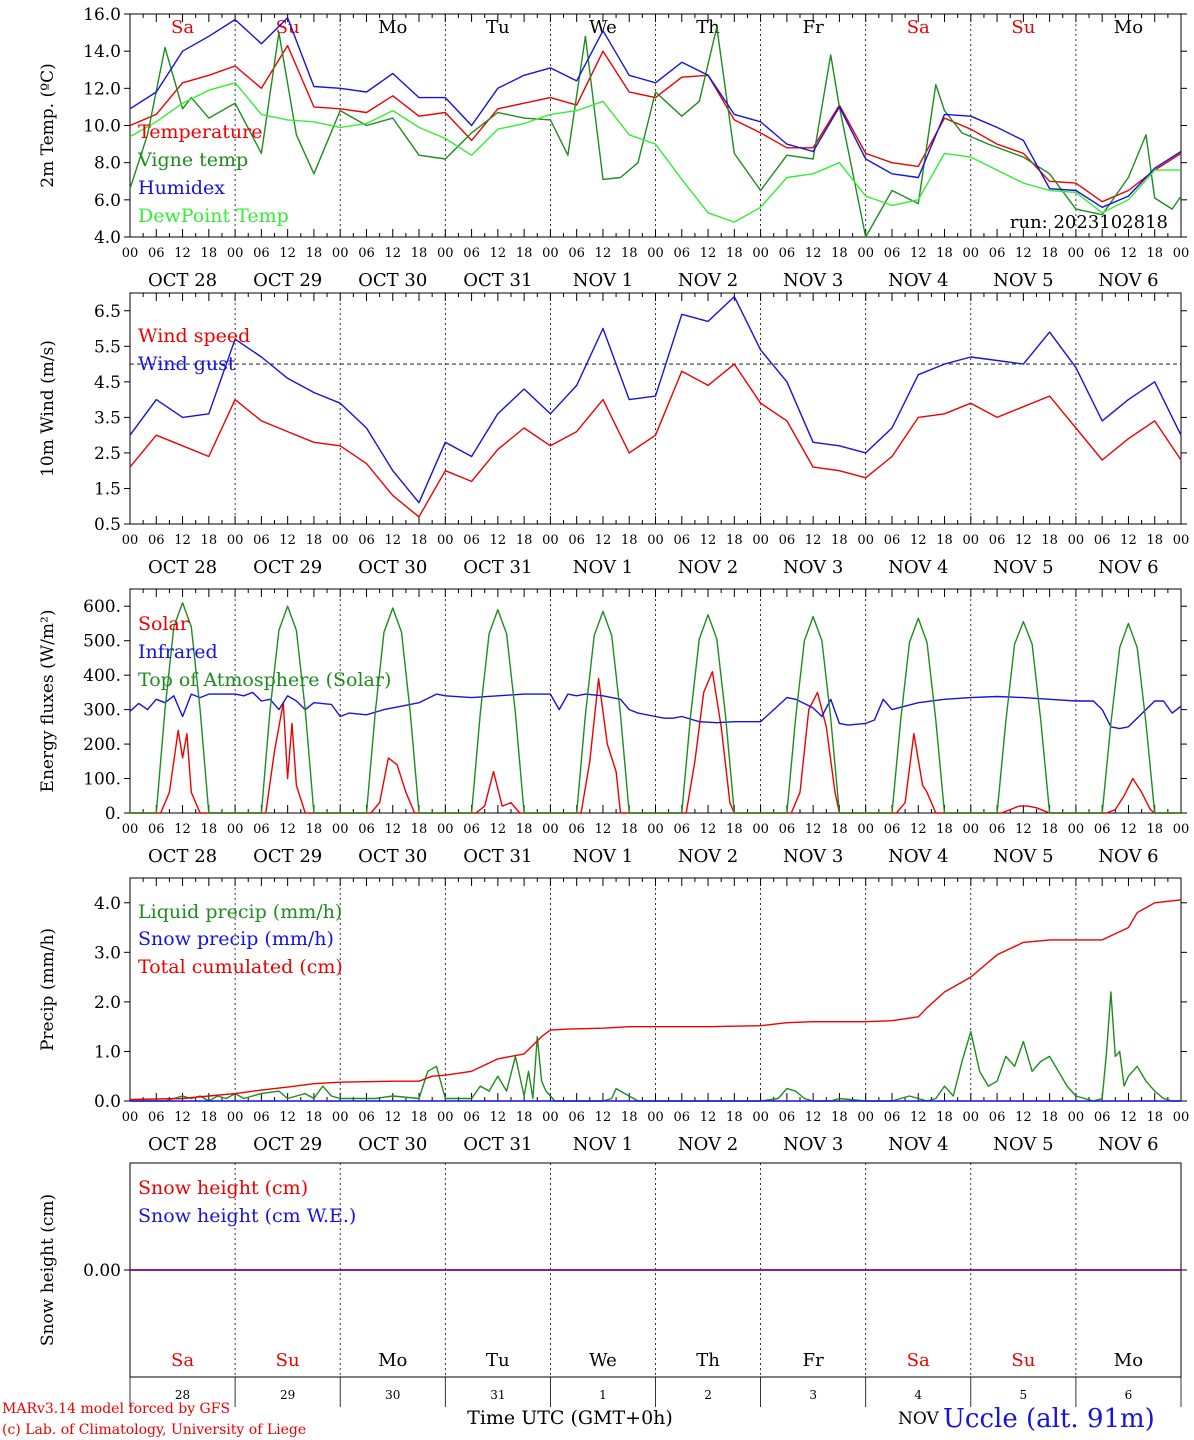 Image resolution: width=1194 pixels, height=1440 pixels. Describe the element at coordinates (655, 399) in the screenshot. I see `series-line-wind-gust` at that location.